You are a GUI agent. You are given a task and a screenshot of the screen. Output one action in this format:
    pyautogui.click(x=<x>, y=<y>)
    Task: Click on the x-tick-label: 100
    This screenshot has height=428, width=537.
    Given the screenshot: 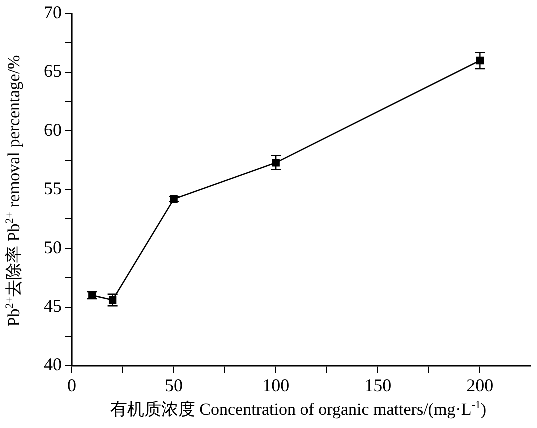 What is the action you would take?
    pyautogui.click(x=276, y=386)
    